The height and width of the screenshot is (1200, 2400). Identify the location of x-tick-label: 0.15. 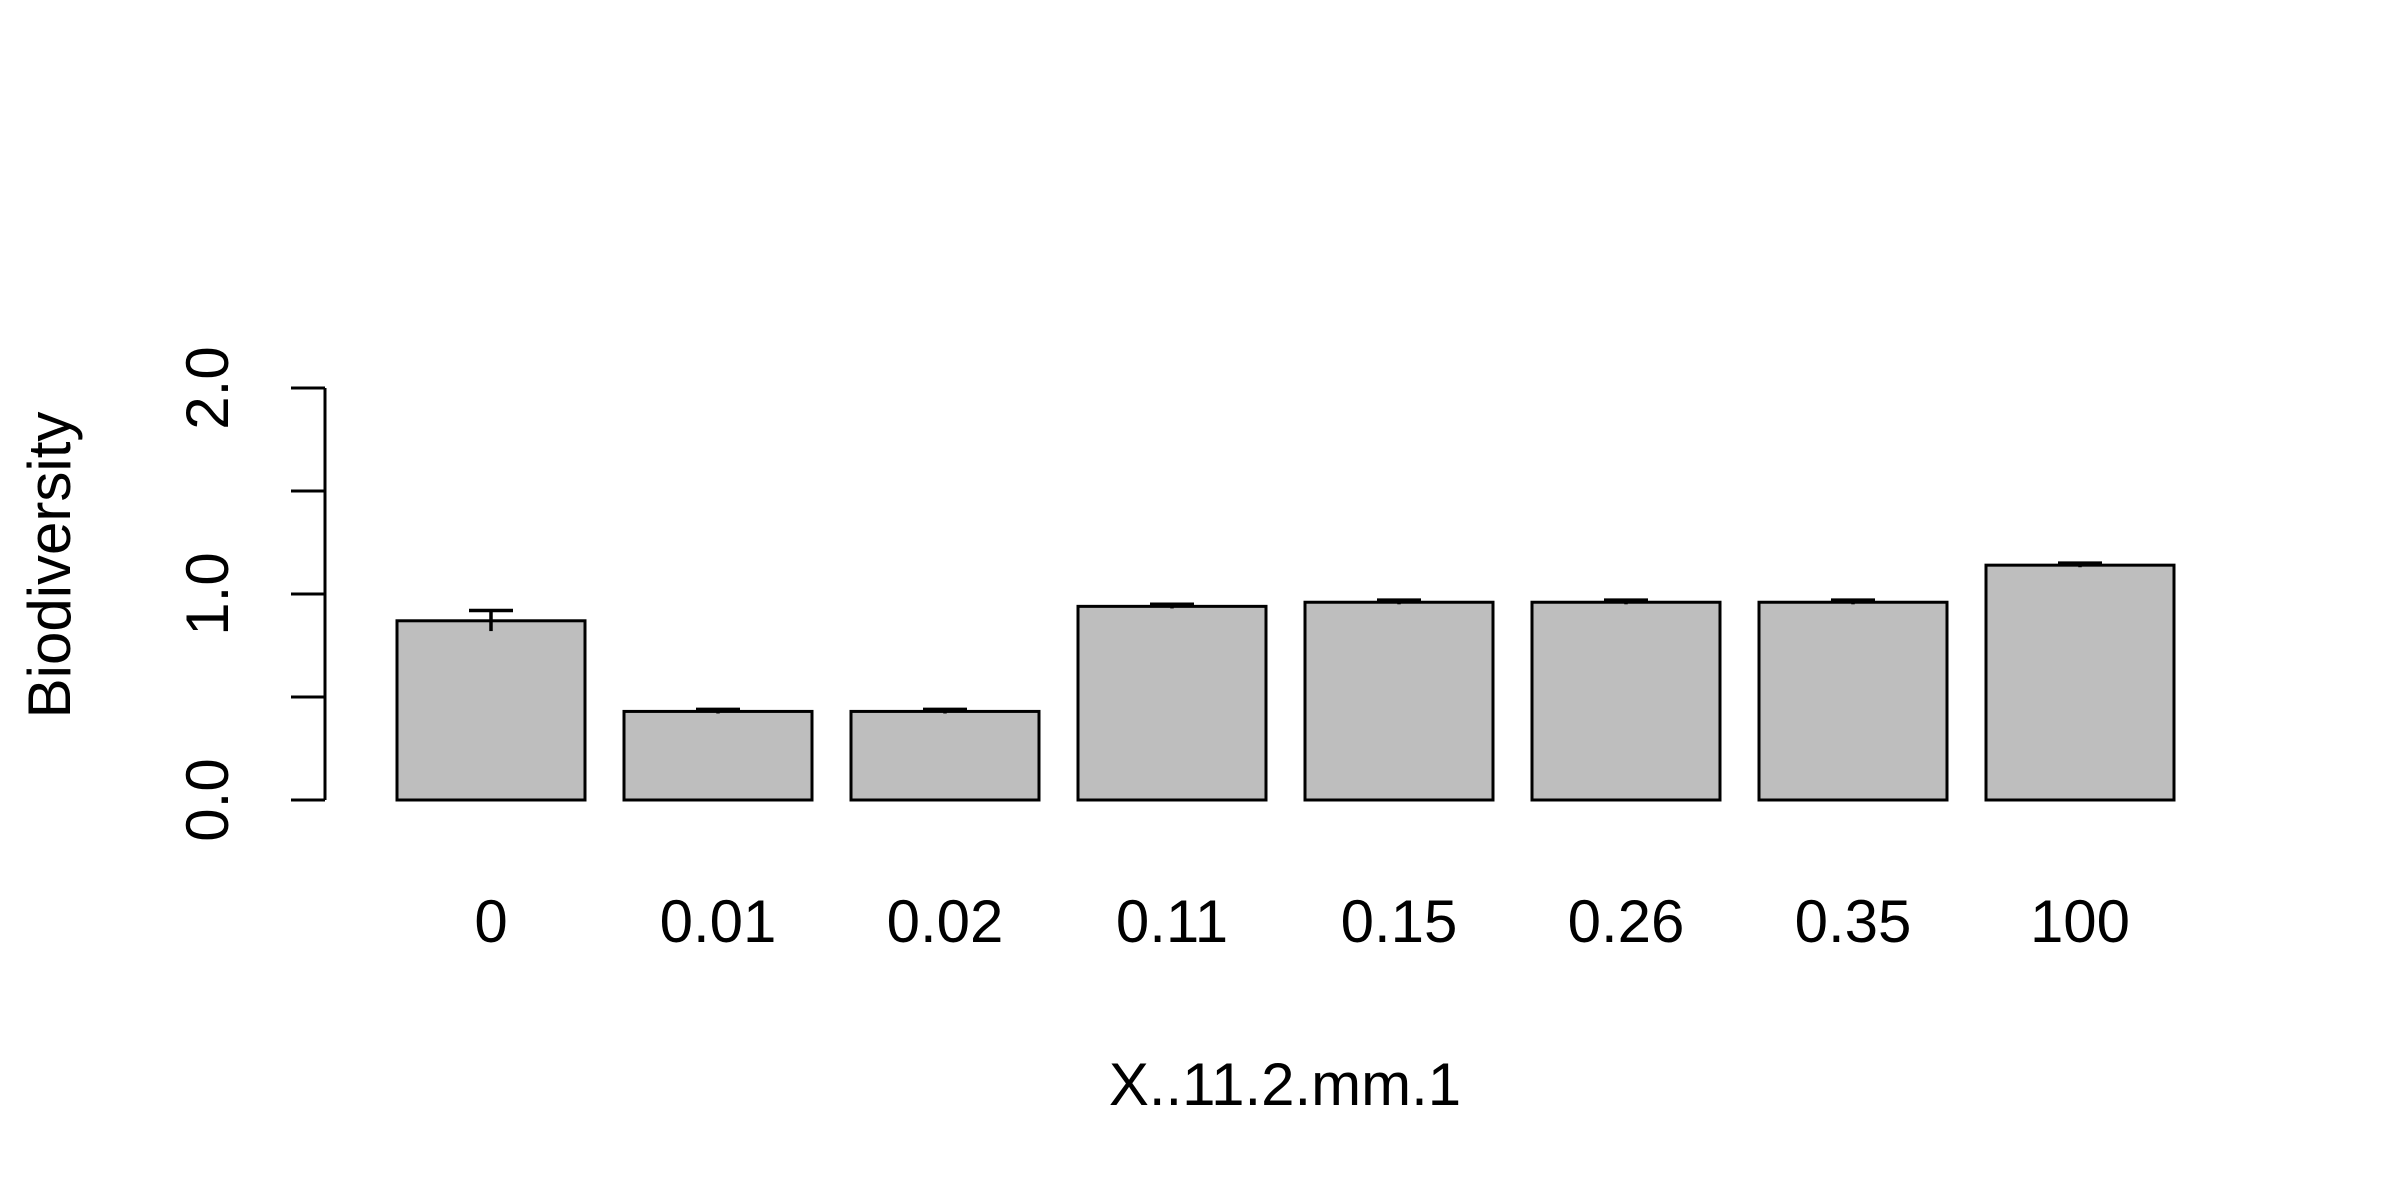
(1399, 921).